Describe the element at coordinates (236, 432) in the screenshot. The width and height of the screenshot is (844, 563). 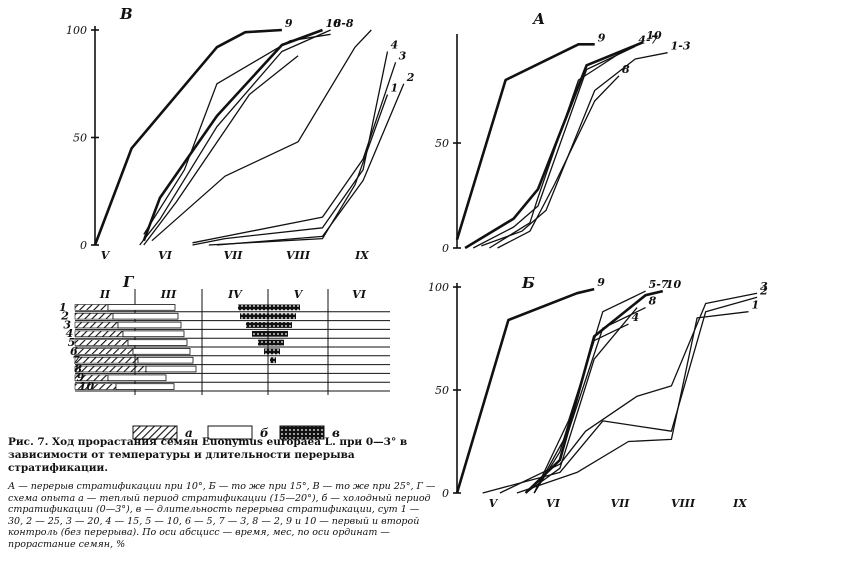
I see `legend: а б в` at that location.